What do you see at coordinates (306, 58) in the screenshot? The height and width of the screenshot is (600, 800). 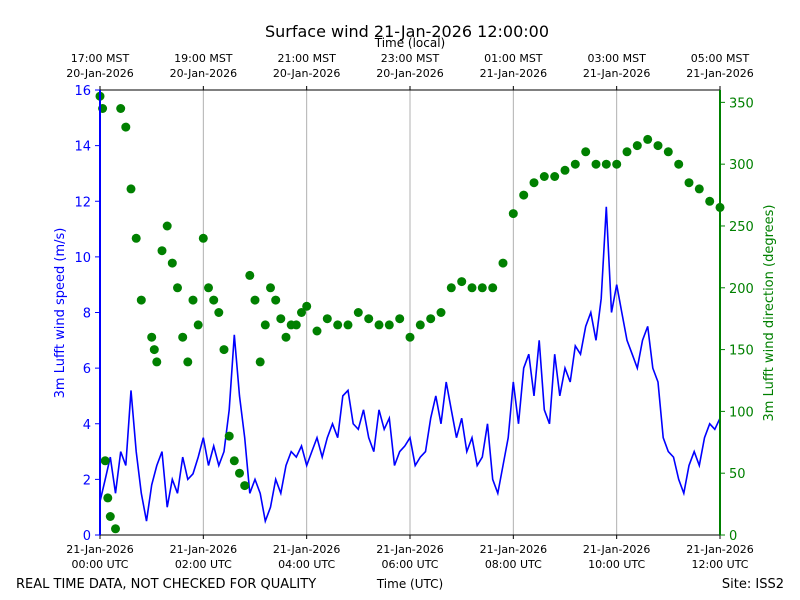 I see `top-tick-label-time: 21:00 MST` at bounding box center [306, 58].